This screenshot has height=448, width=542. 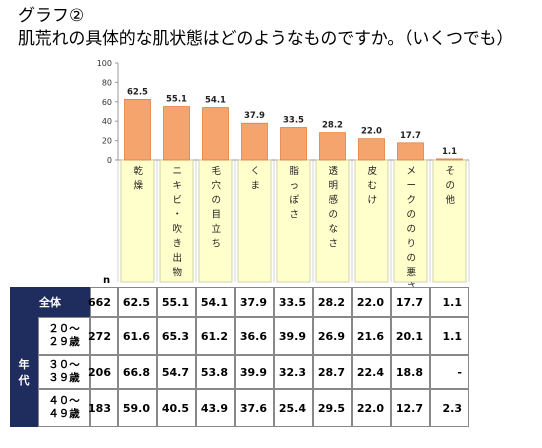 What do you see at coordinates (215, 302) in the screenshot?
I see `table-cell: 54.1` at bounding box center [215, 302].